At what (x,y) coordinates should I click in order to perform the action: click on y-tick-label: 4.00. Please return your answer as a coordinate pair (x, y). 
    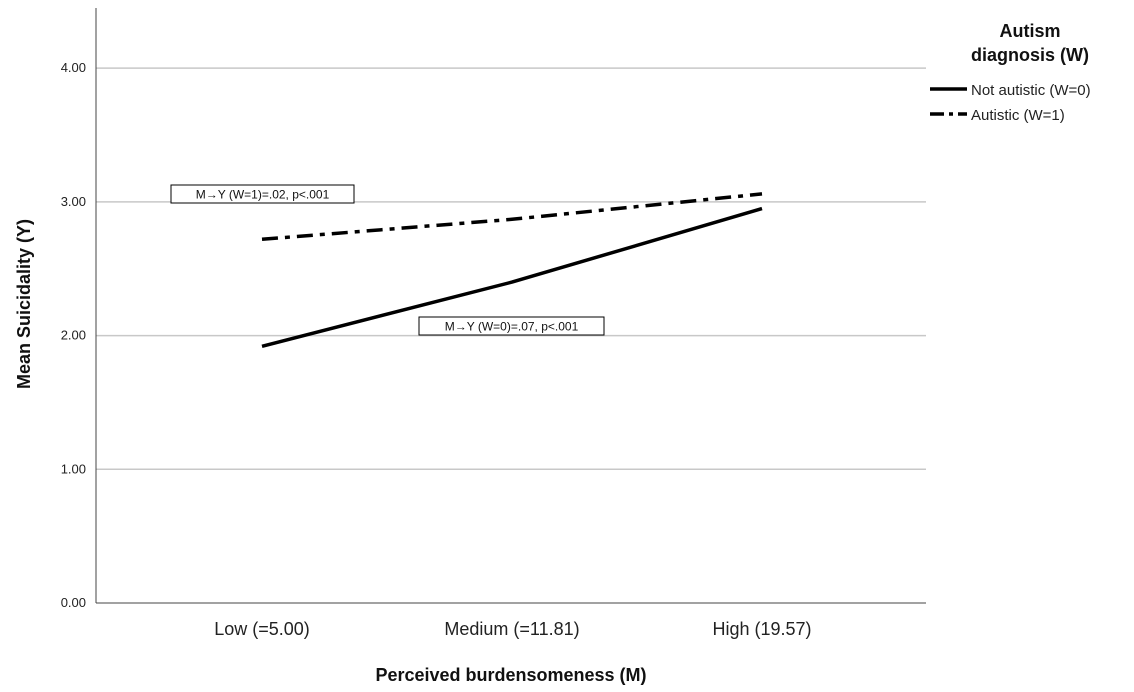
    Looking at the image, I should click on (73, 67).